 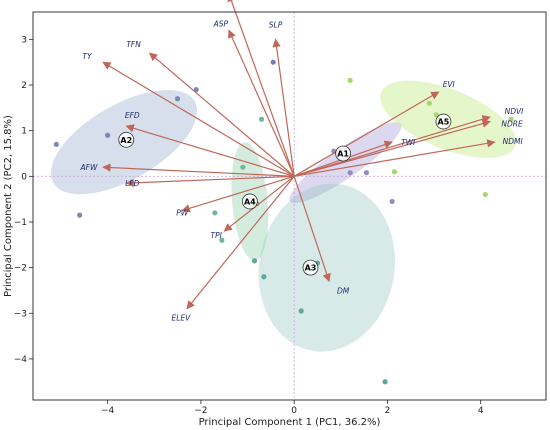 What do you see at coordinates (87, 56) in the screenshot?
I see `loading-label-ty: TY` at bounding box center [87, 56].